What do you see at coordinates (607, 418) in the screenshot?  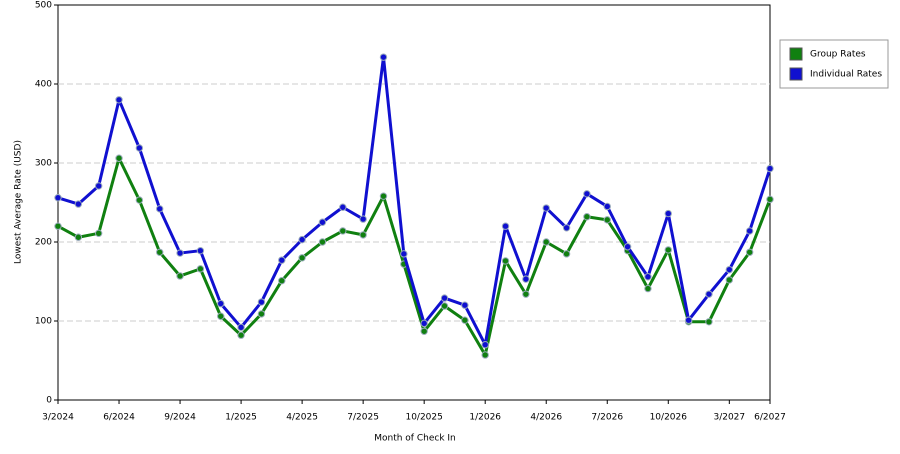 I see `x-tick-label: 7/2026` at bounding box center [607, 418].